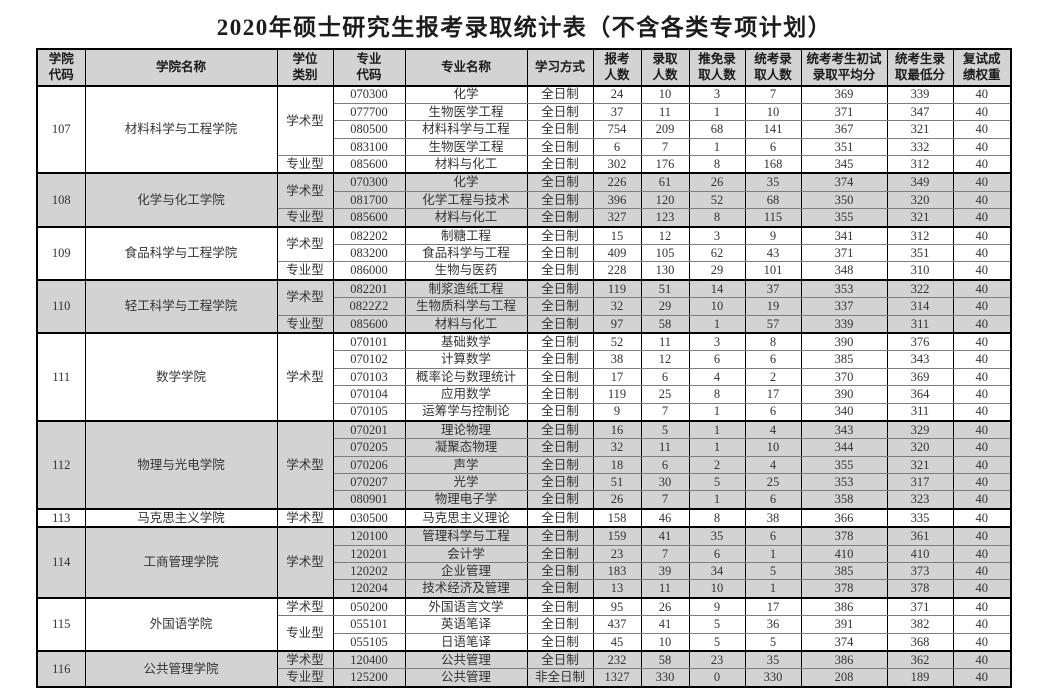  I want to click on admitted-count: 30, so click(665, 482).